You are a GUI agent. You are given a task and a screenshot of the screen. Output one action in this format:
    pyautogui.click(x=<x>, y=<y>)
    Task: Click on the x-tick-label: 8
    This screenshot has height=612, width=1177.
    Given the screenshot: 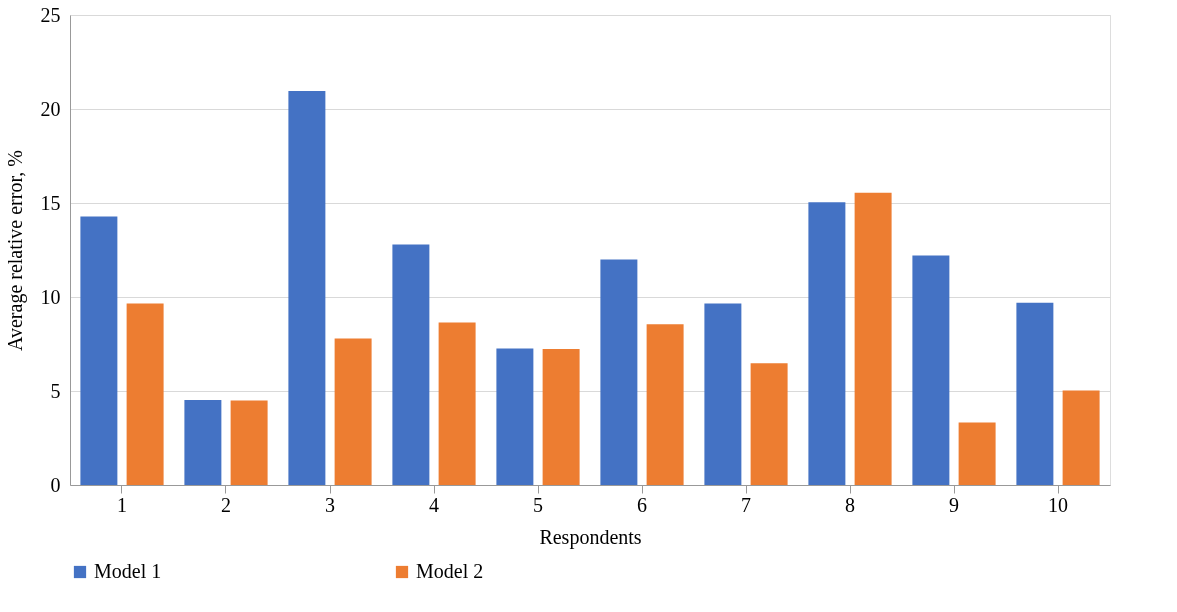 What is the action you would take?
    pyautogui.click(x=850, y=504)
    